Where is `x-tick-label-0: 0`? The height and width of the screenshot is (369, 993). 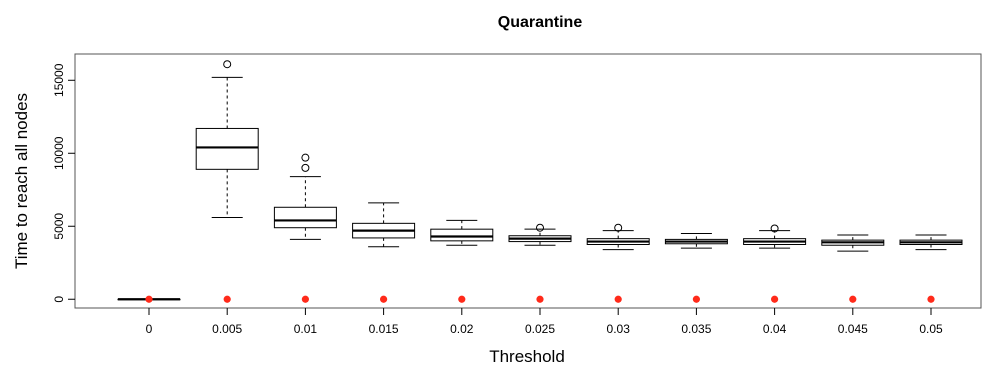
x-tick-label-0: 0 is located at coordinates (149, 329).